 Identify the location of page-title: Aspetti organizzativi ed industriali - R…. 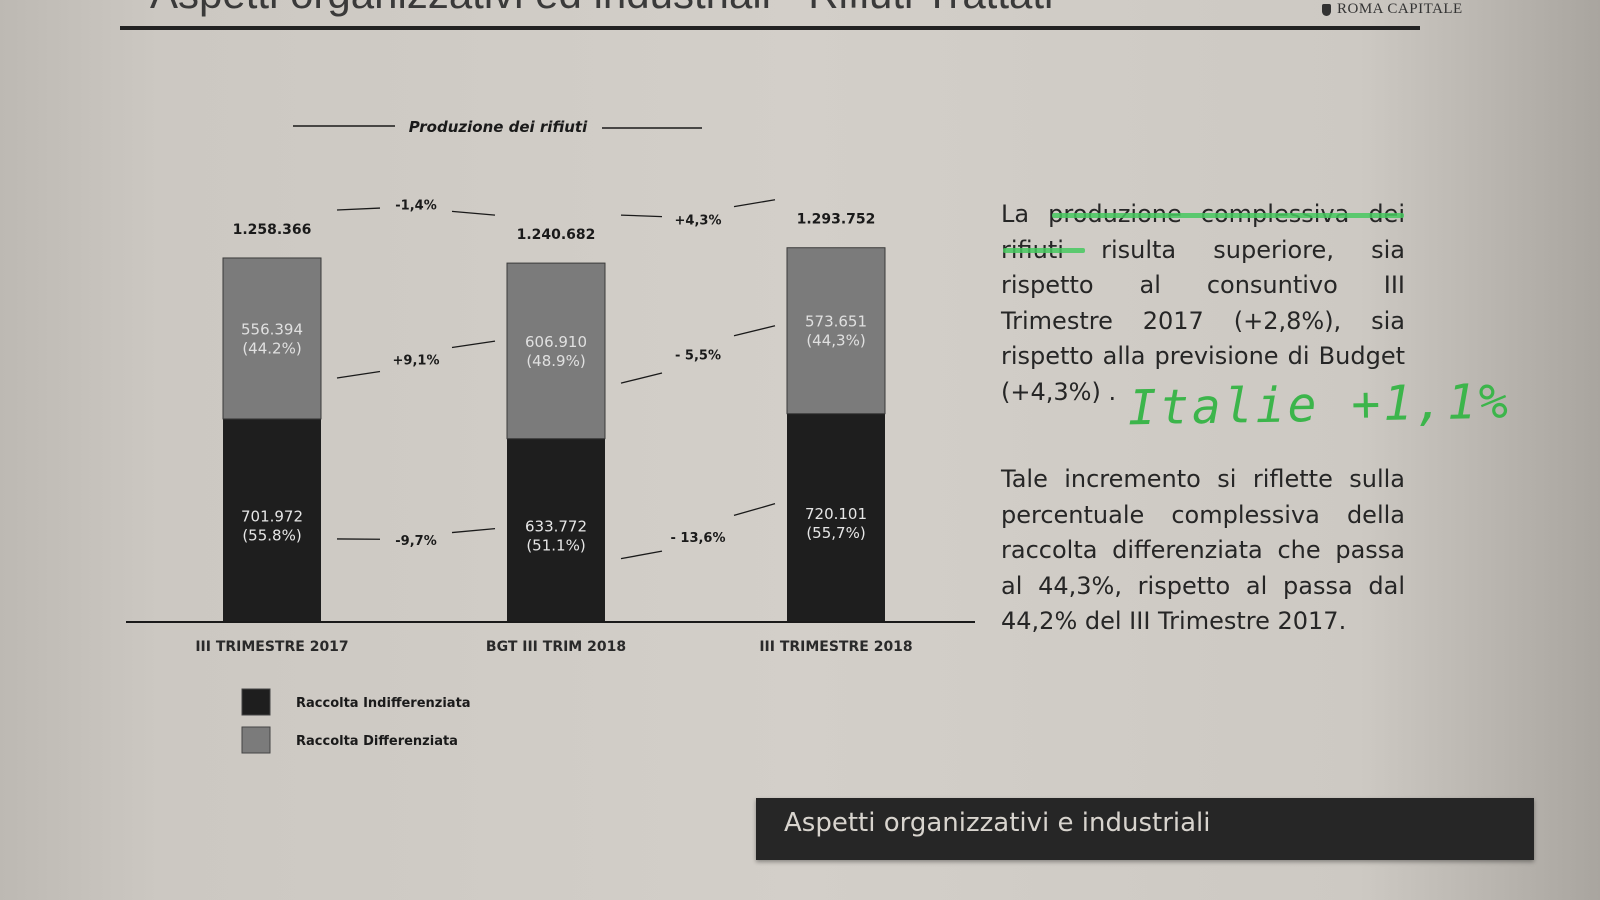
(601, 9).